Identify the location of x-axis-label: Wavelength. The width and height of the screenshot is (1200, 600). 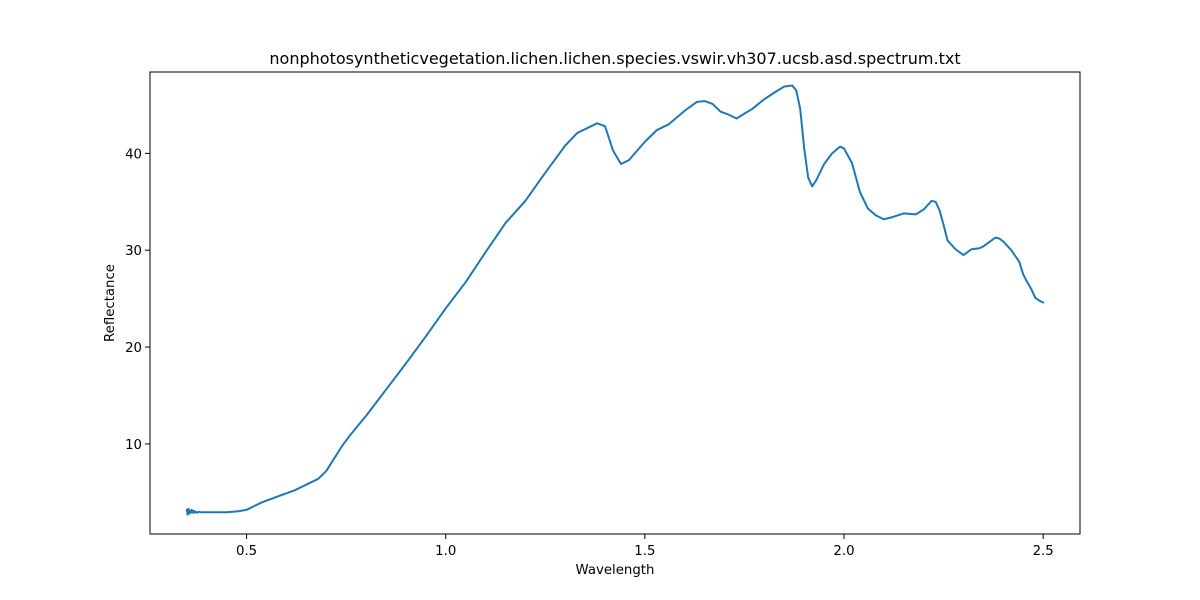
(615, 570).